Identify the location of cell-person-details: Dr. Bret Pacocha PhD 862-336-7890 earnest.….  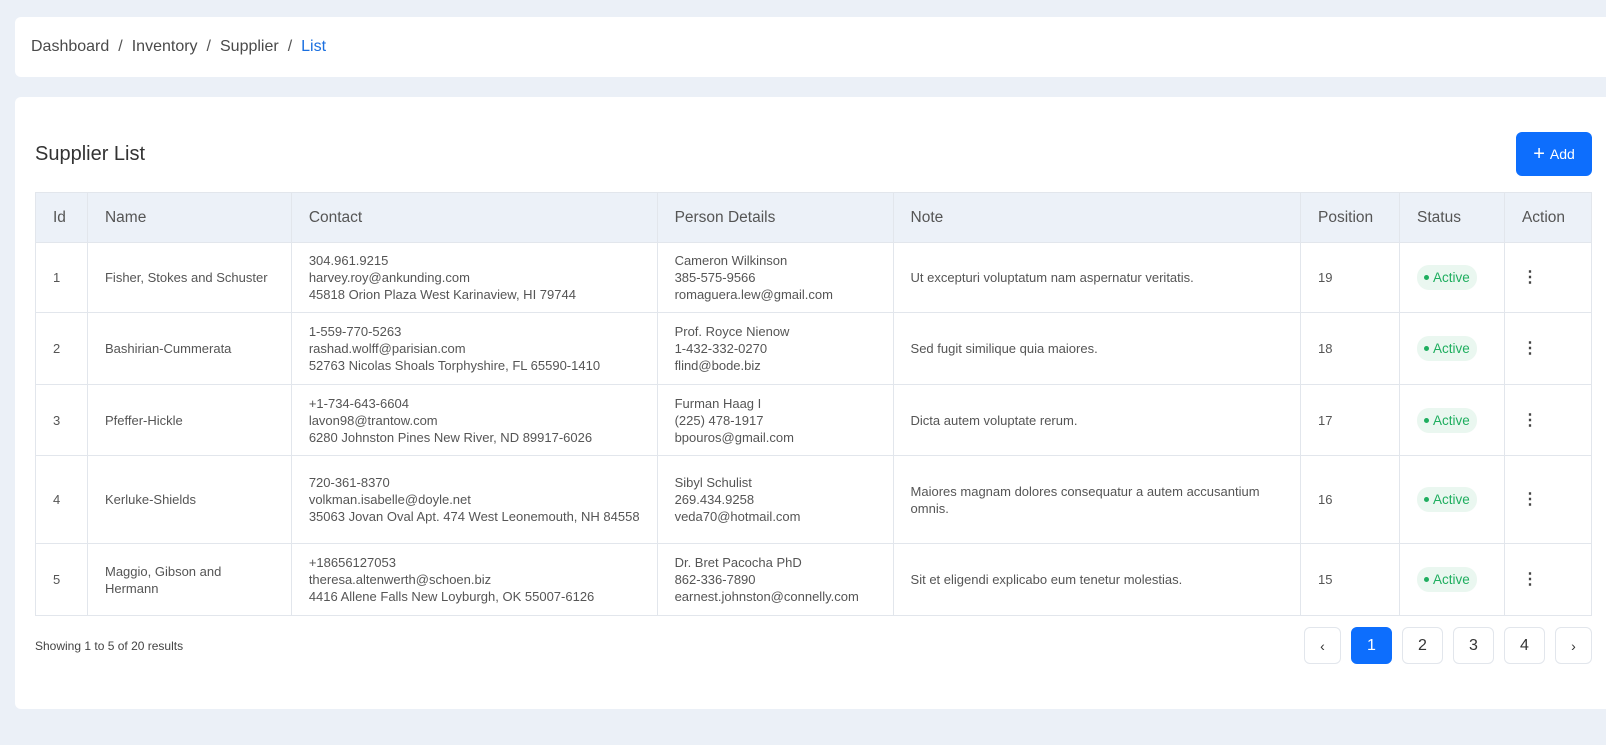
(775, 579).